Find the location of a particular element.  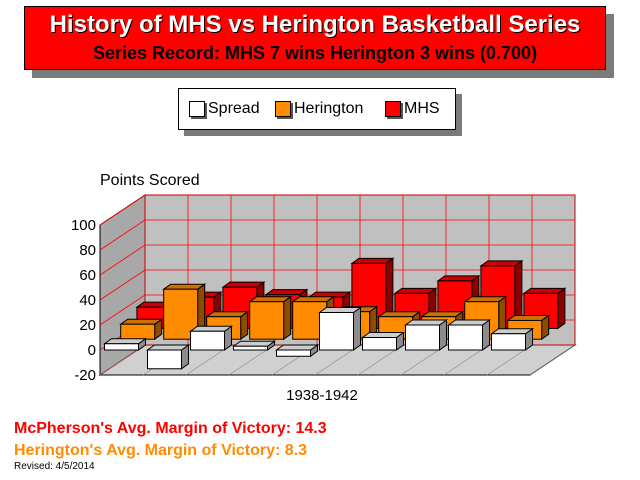

legend-label-spread: Spread is located at coordinates (234, 108).